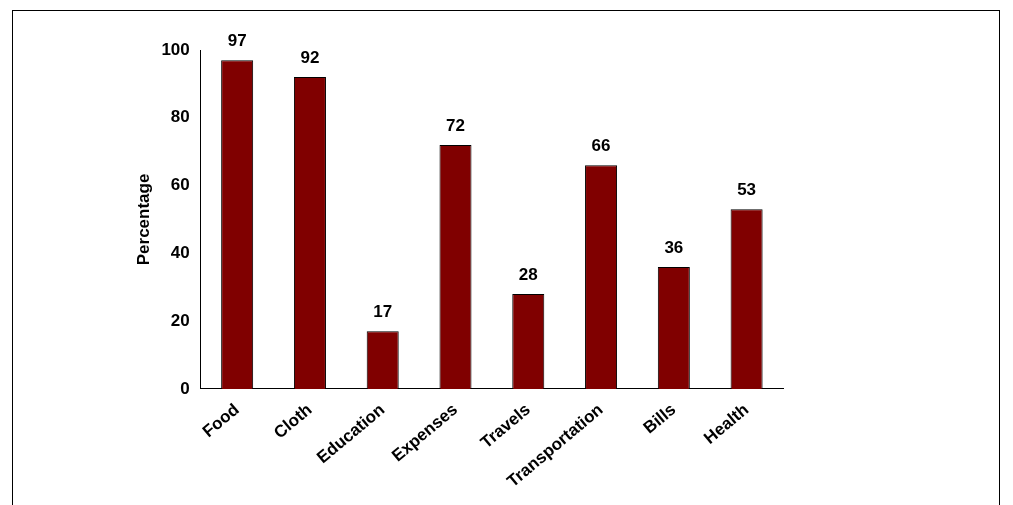 Image resolution: width=1013 pixels, height=505 pixels. What do you see at coordinates (659, 418) in the screenshot?
I see `x-tick-label: Bills` at bounding box center [659, 418].